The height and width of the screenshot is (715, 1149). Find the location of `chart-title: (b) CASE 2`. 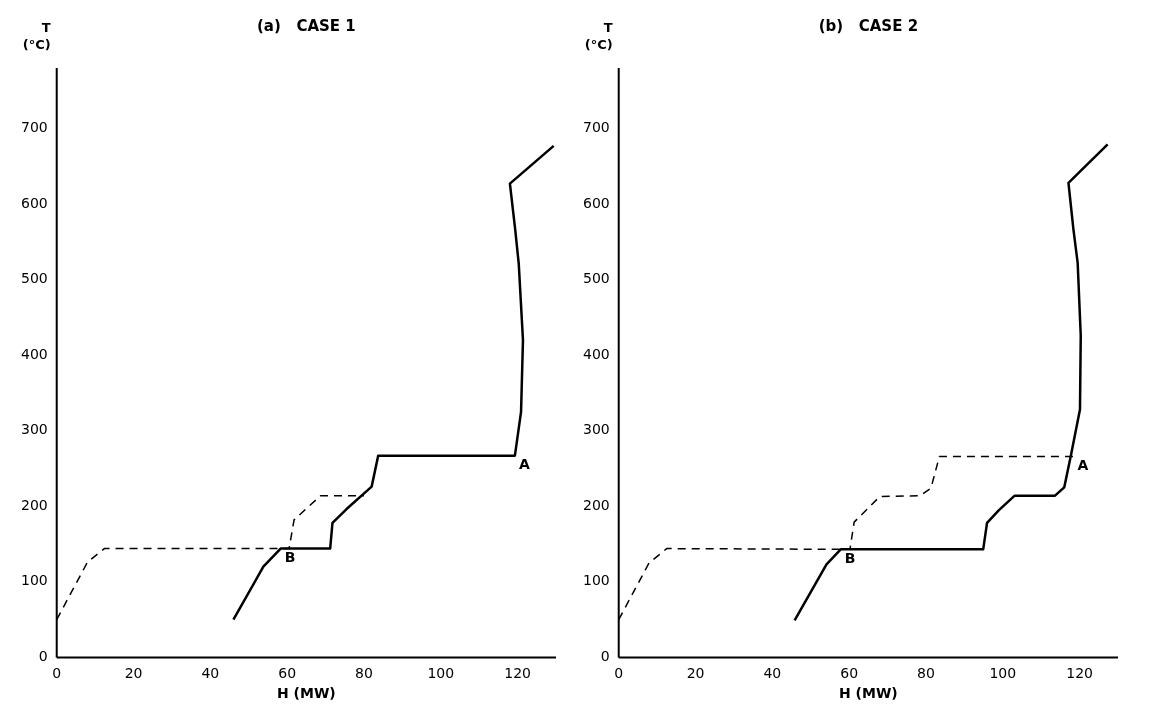

chart-title: (b) CASE 2 is located at coordinates (868, 26).